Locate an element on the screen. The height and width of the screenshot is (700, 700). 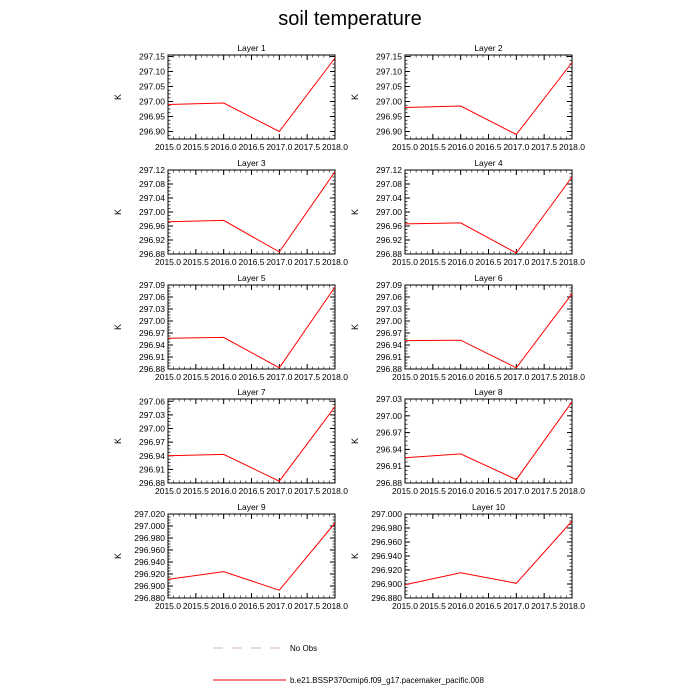
y-tick-label: 297.04 is located at coordinates (152, 198).